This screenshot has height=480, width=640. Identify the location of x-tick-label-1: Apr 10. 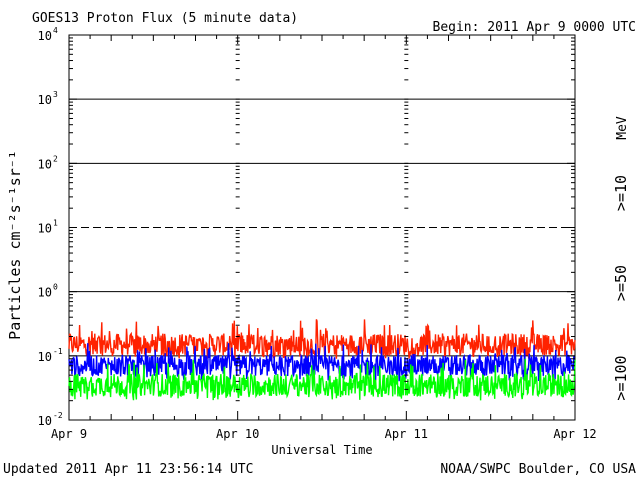
(237, 434).